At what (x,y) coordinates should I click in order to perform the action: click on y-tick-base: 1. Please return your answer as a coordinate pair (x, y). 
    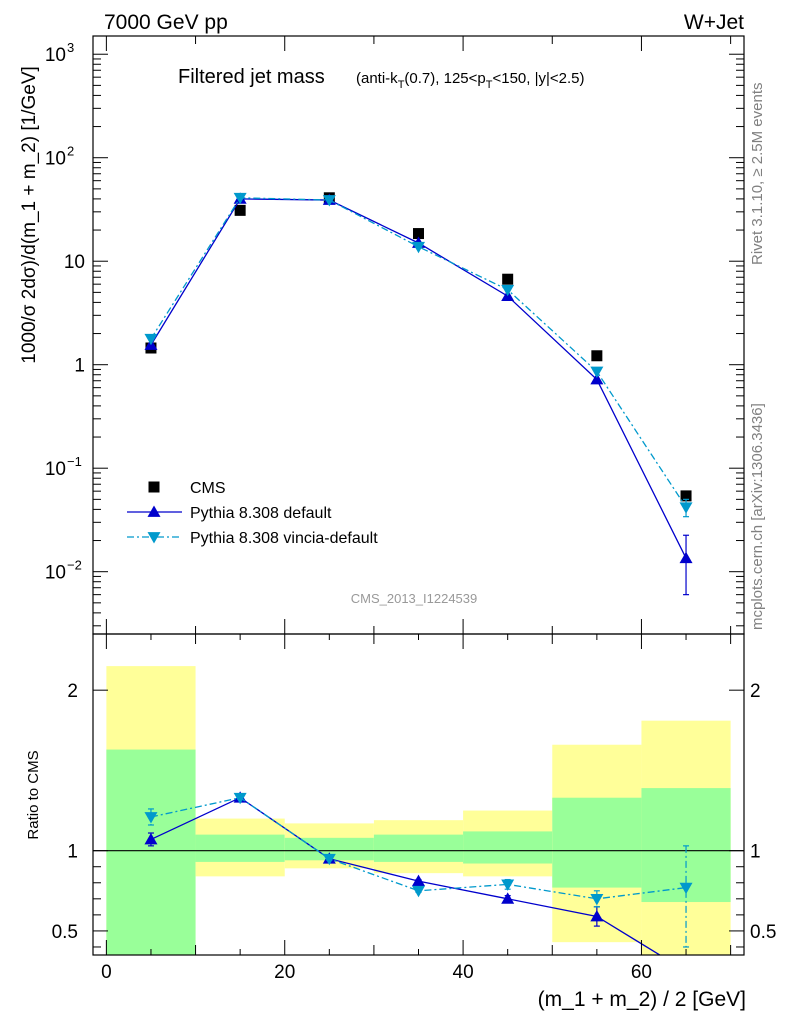
    Looking at the image, I should click on (79, 366).